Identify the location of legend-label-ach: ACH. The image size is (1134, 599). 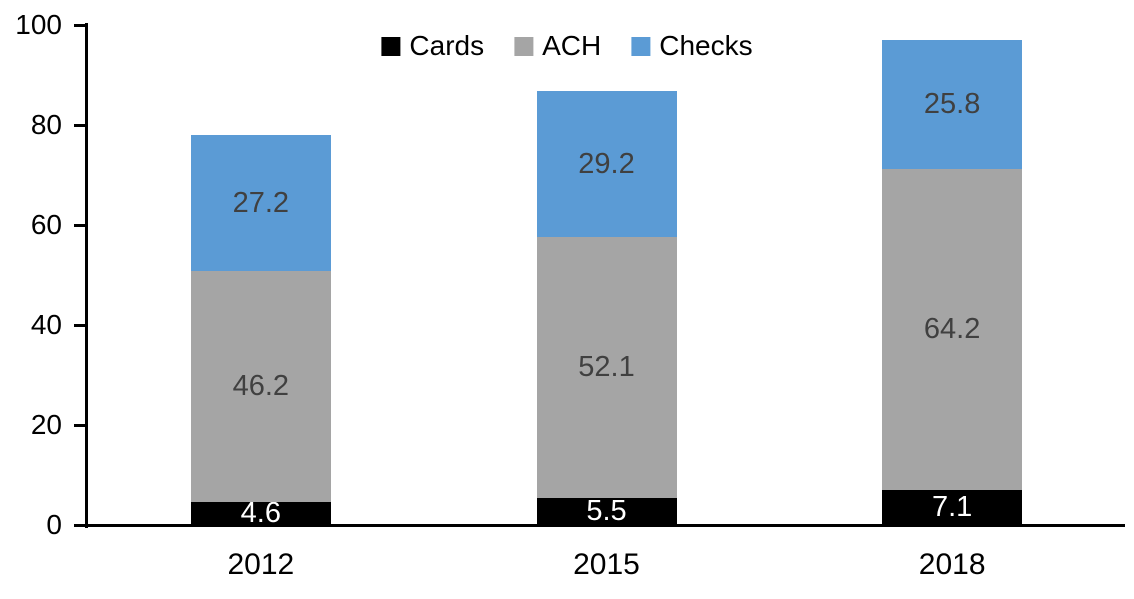
(572, 45).